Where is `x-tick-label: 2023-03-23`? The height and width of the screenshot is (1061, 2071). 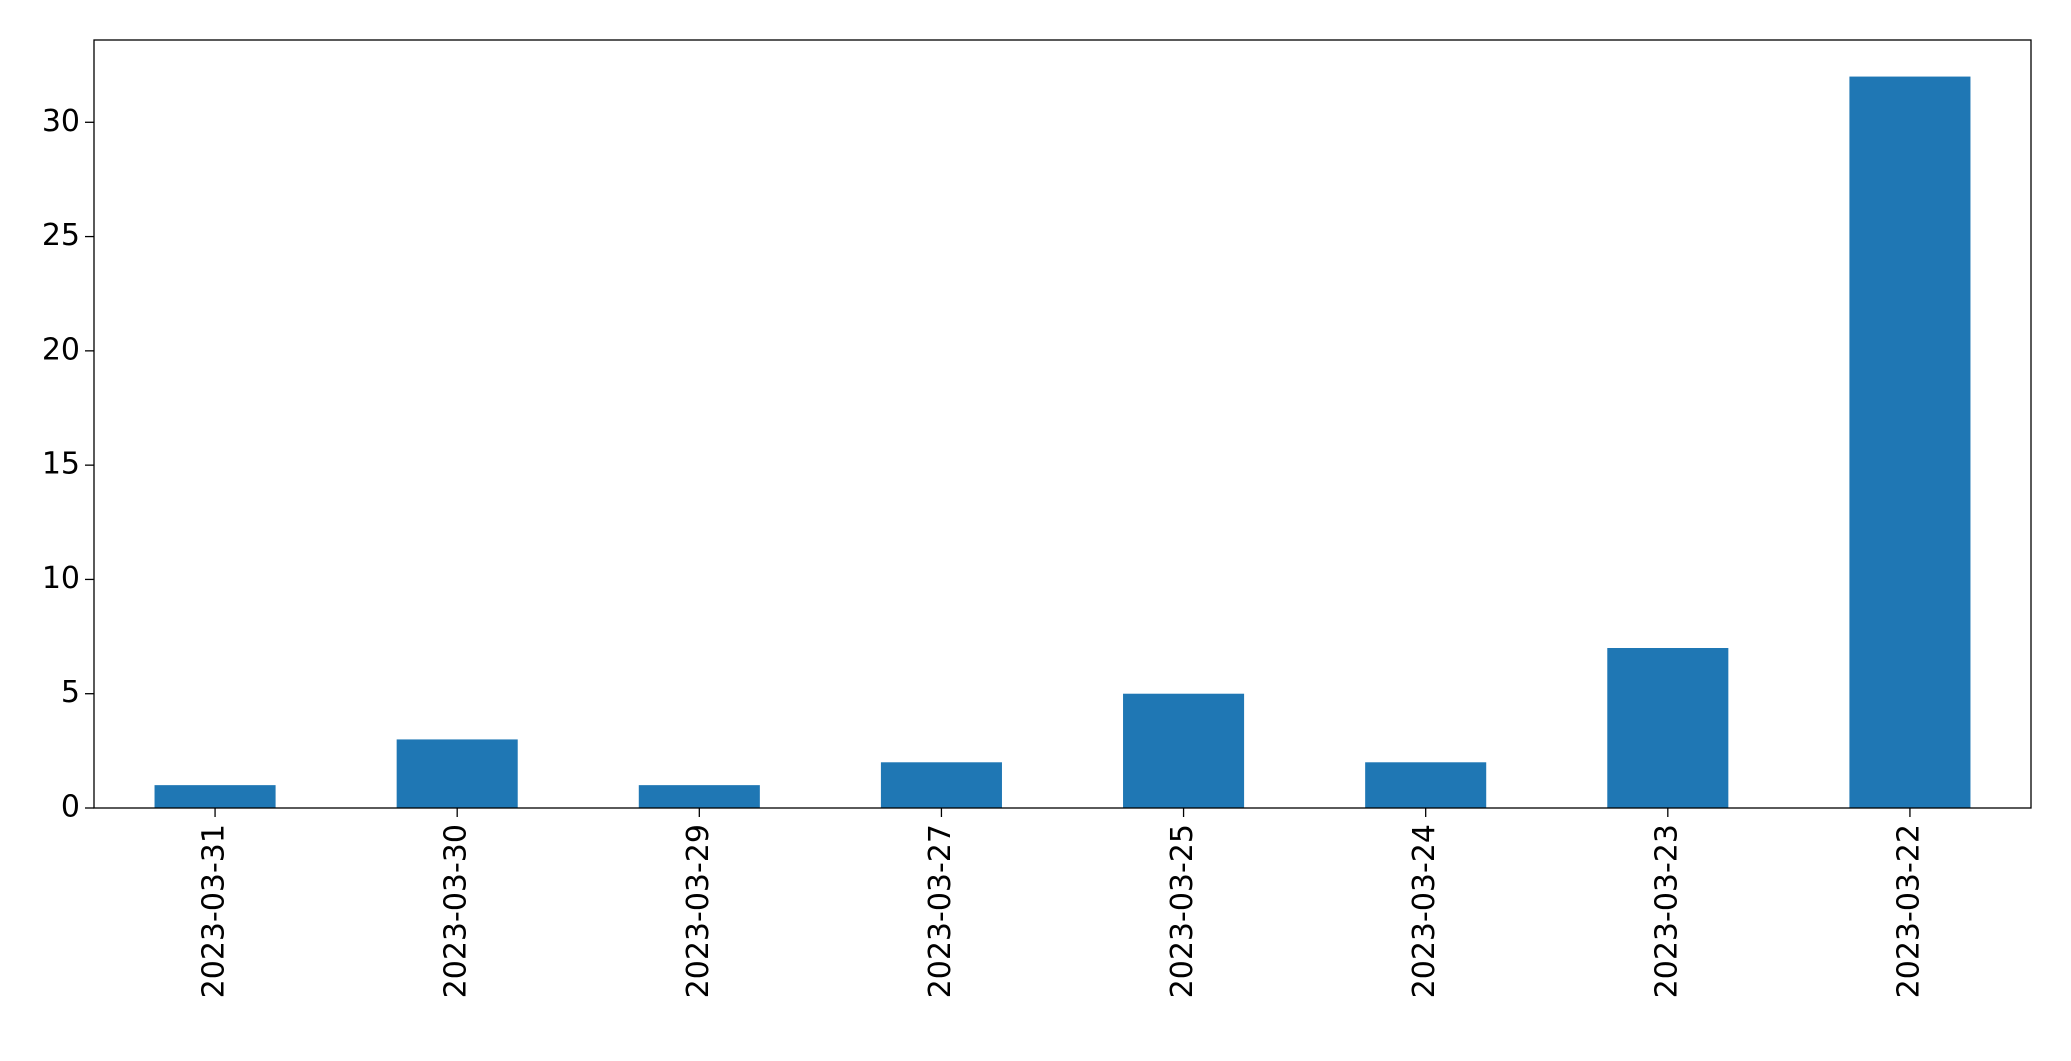 x-tick-label: 2023-03-23 is located at coordinates (1666, 911).